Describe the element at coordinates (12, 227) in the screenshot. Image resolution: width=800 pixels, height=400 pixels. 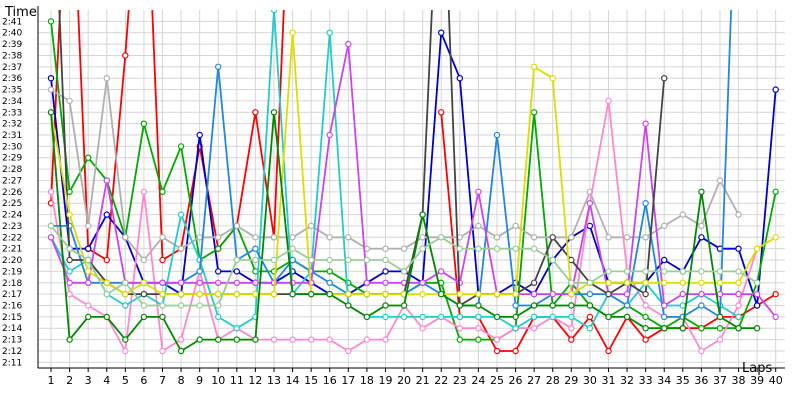
I see `y-tick-label: 2:23` at that location.